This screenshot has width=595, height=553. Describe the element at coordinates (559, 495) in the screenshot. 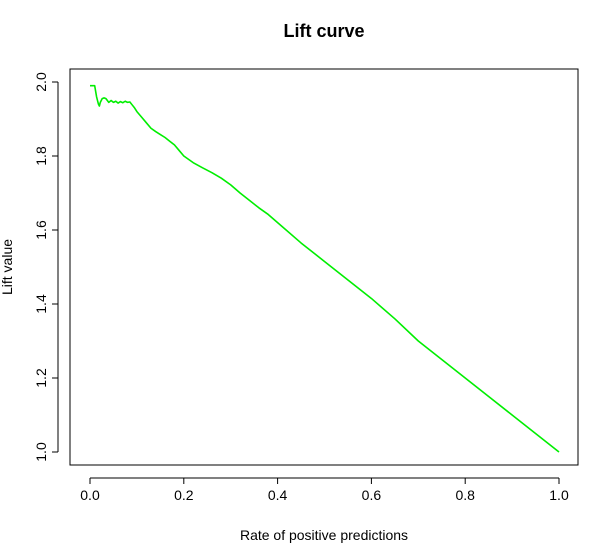

I see `x-tick-label: 1.0` at that location.